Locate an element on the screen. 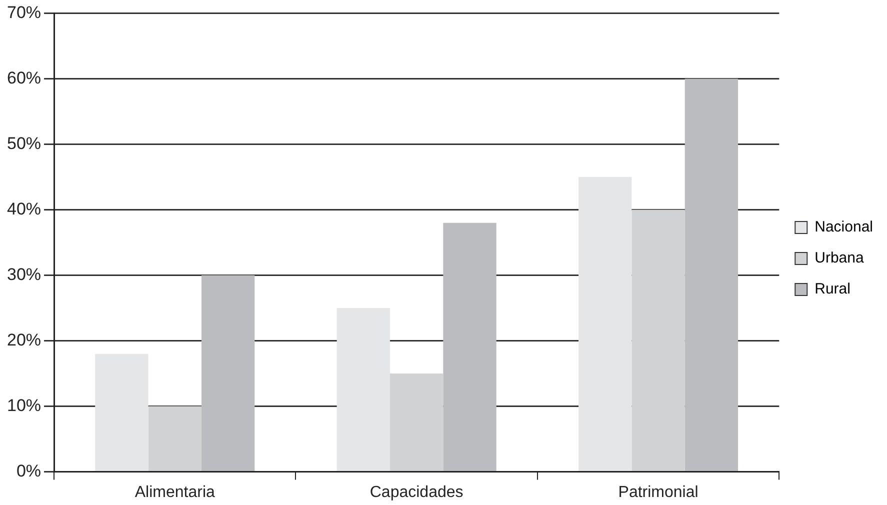 The image size is (887, 505). y-tick-label: 40% is located at coordinates (24, 208).